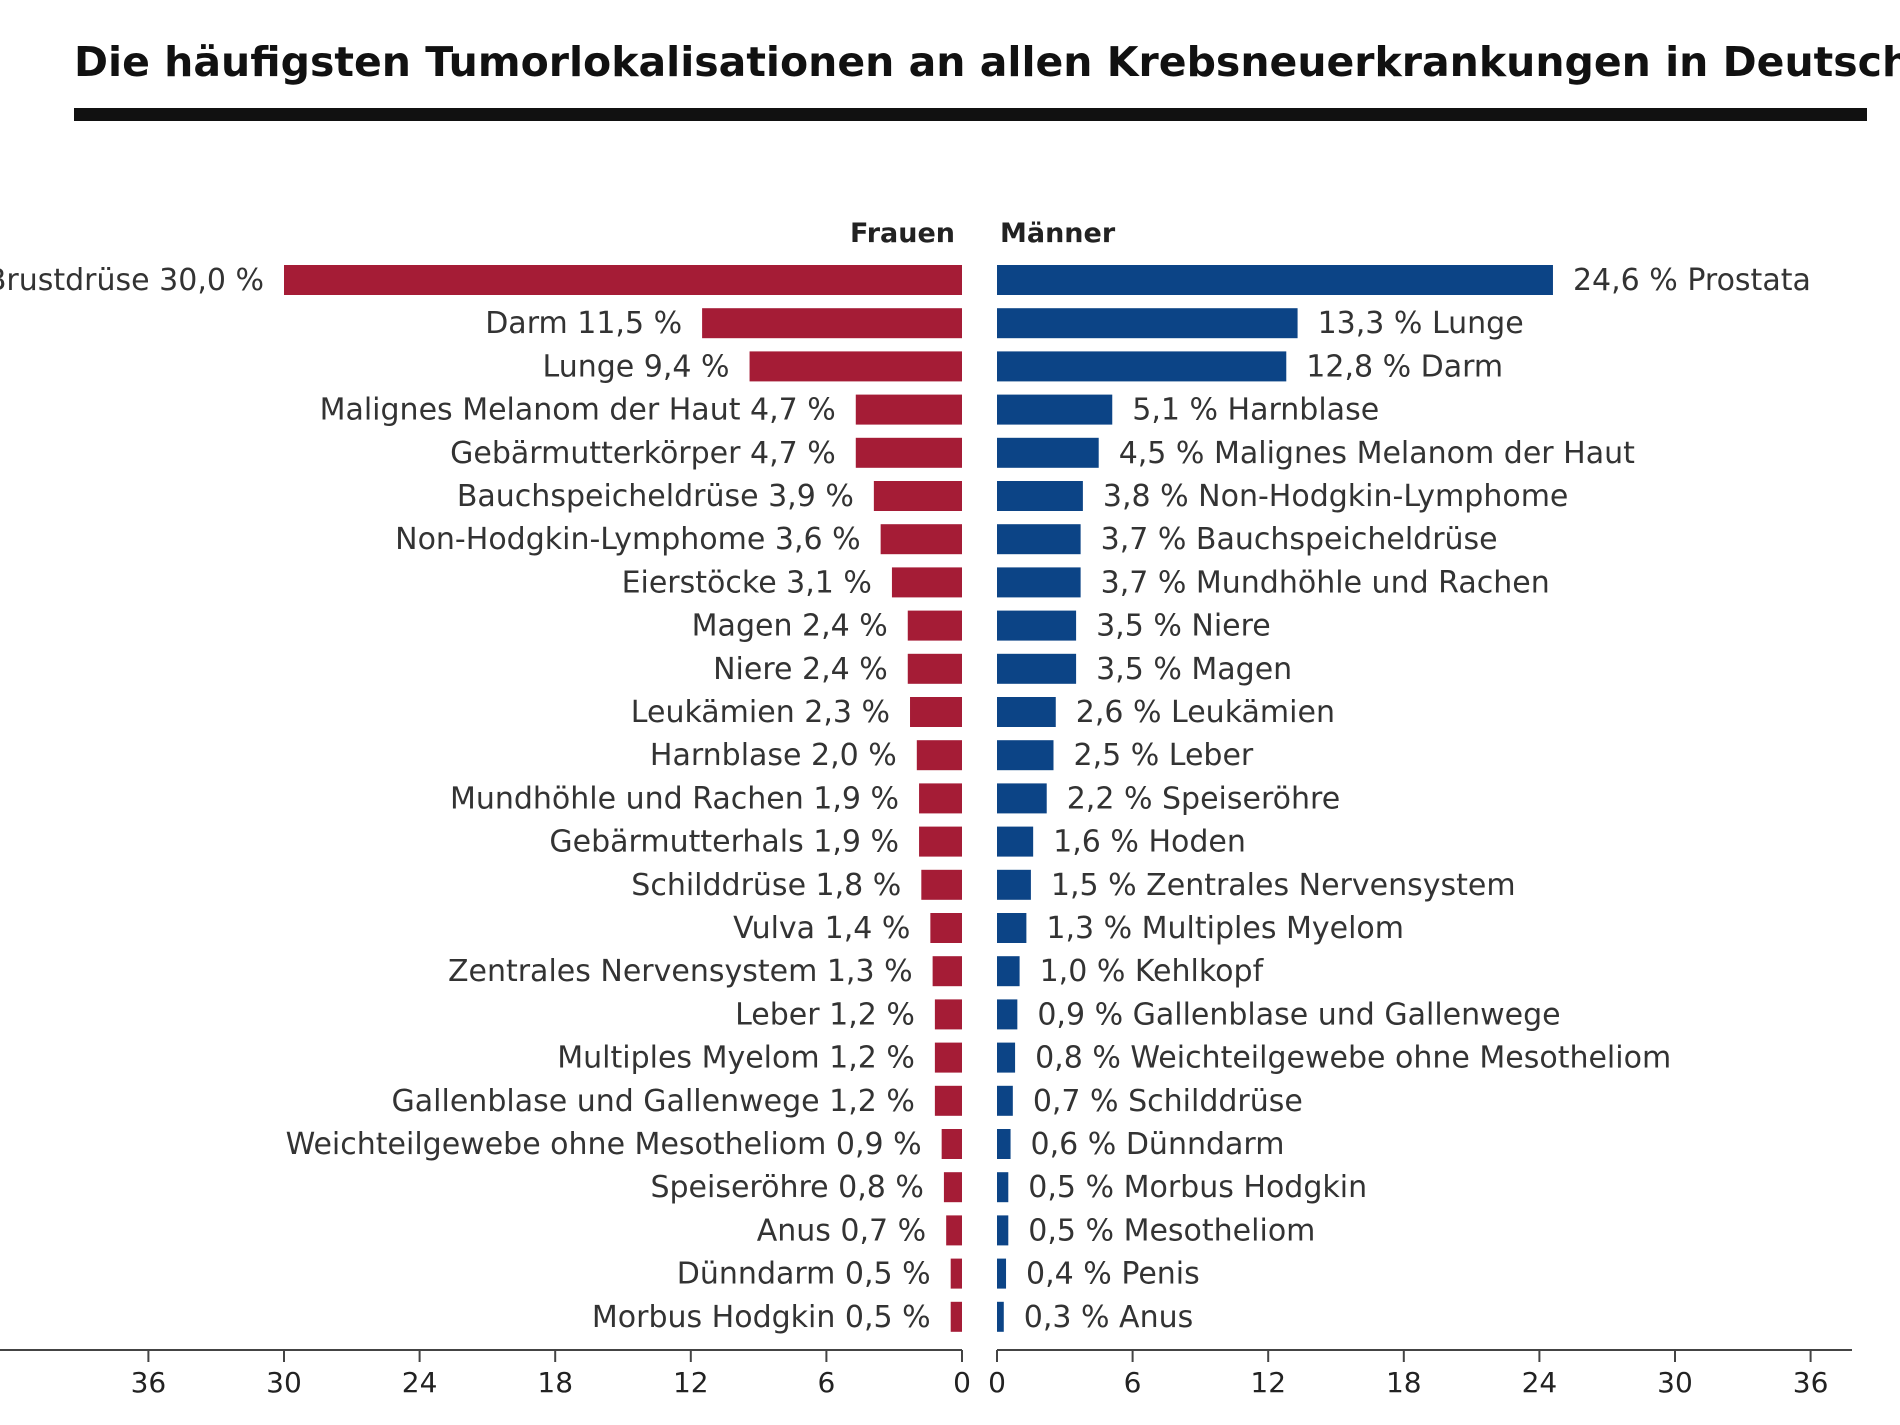 The width and height of the screenshot is (1900, 1425). Describe the element at coordinates (1377, 453) in the screenshot. I see `maenner-bar-label-5: 4,5 % Malignes Melanom der Haut` at that location.